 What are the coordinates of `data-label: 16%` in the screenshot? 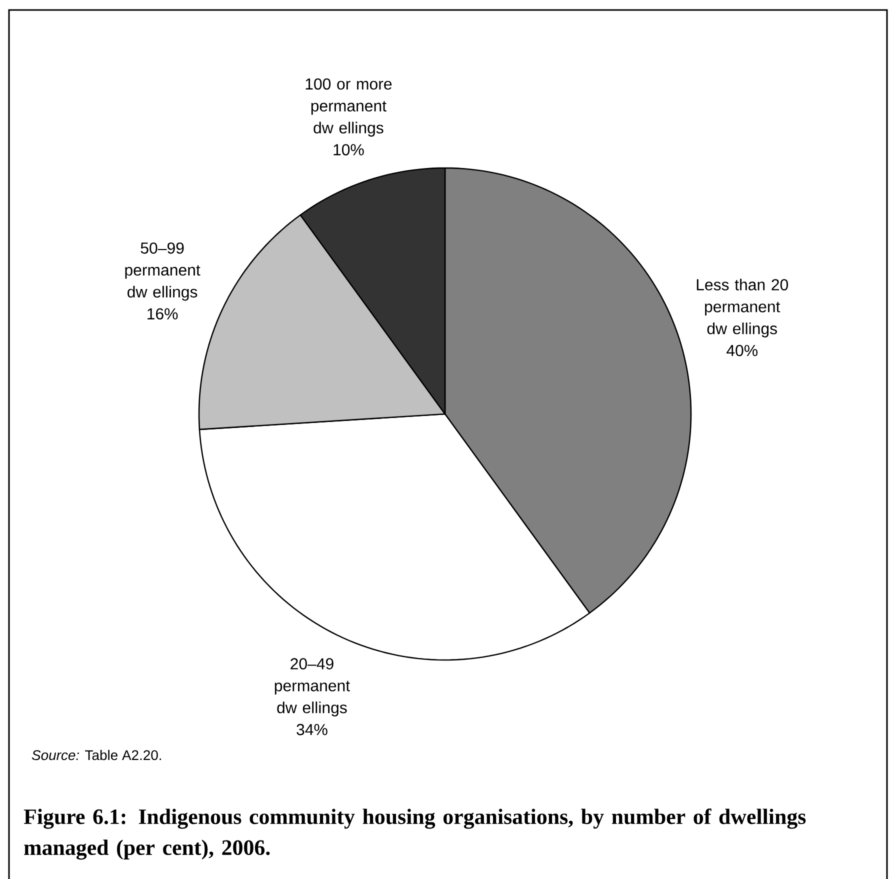 It's located at (163, 314).